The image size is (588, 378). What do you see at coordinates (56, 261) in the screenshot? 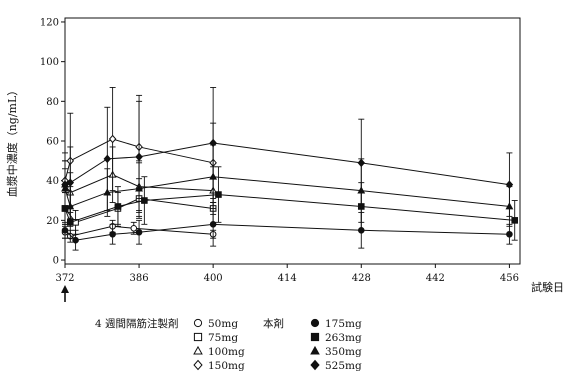
I see `y-tick-label: 0` at bounding box center [56, 261].